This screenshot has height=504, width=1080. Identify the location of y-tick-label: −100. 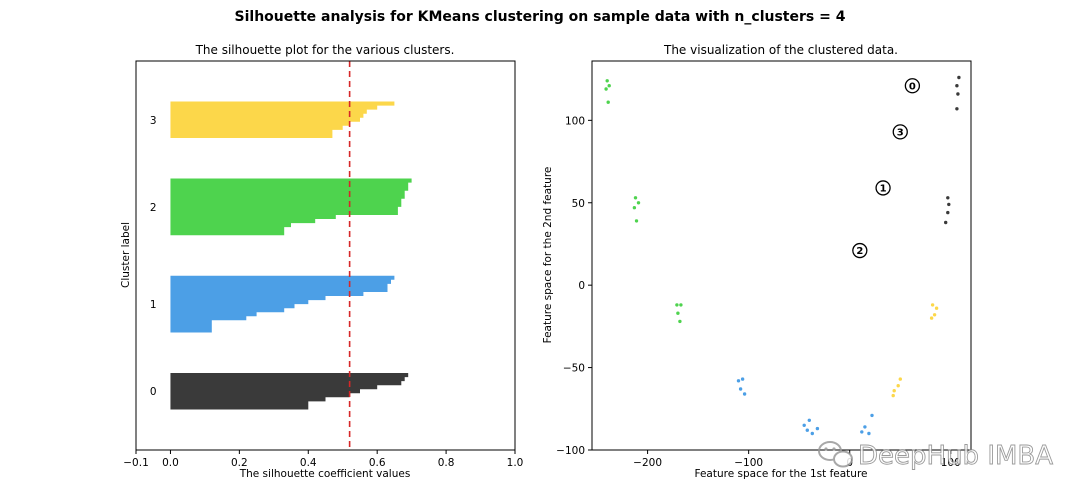
(570, 451).